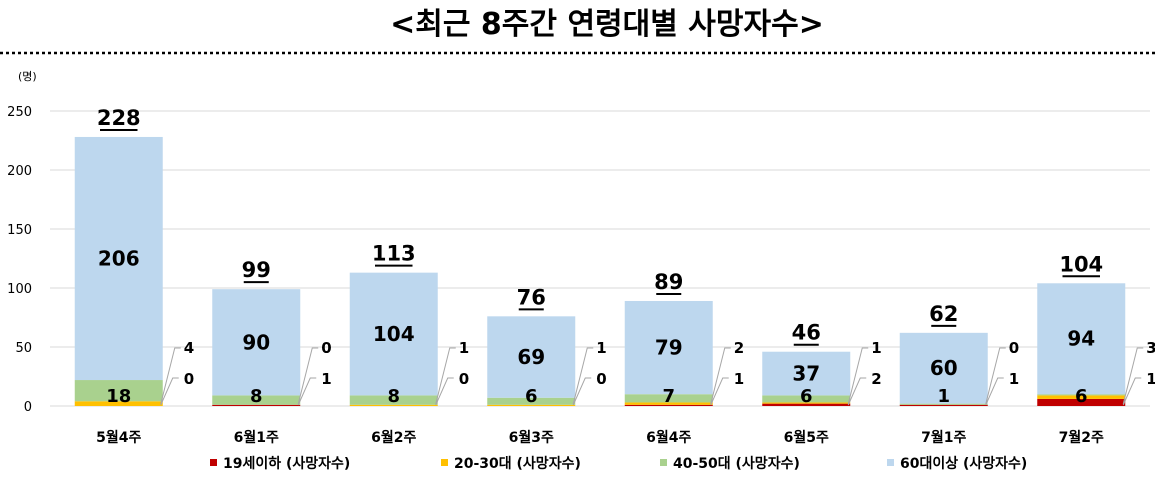 This screenshot has width=1155, height=479. I want to click on mid-label: 7, so click(668, 396).